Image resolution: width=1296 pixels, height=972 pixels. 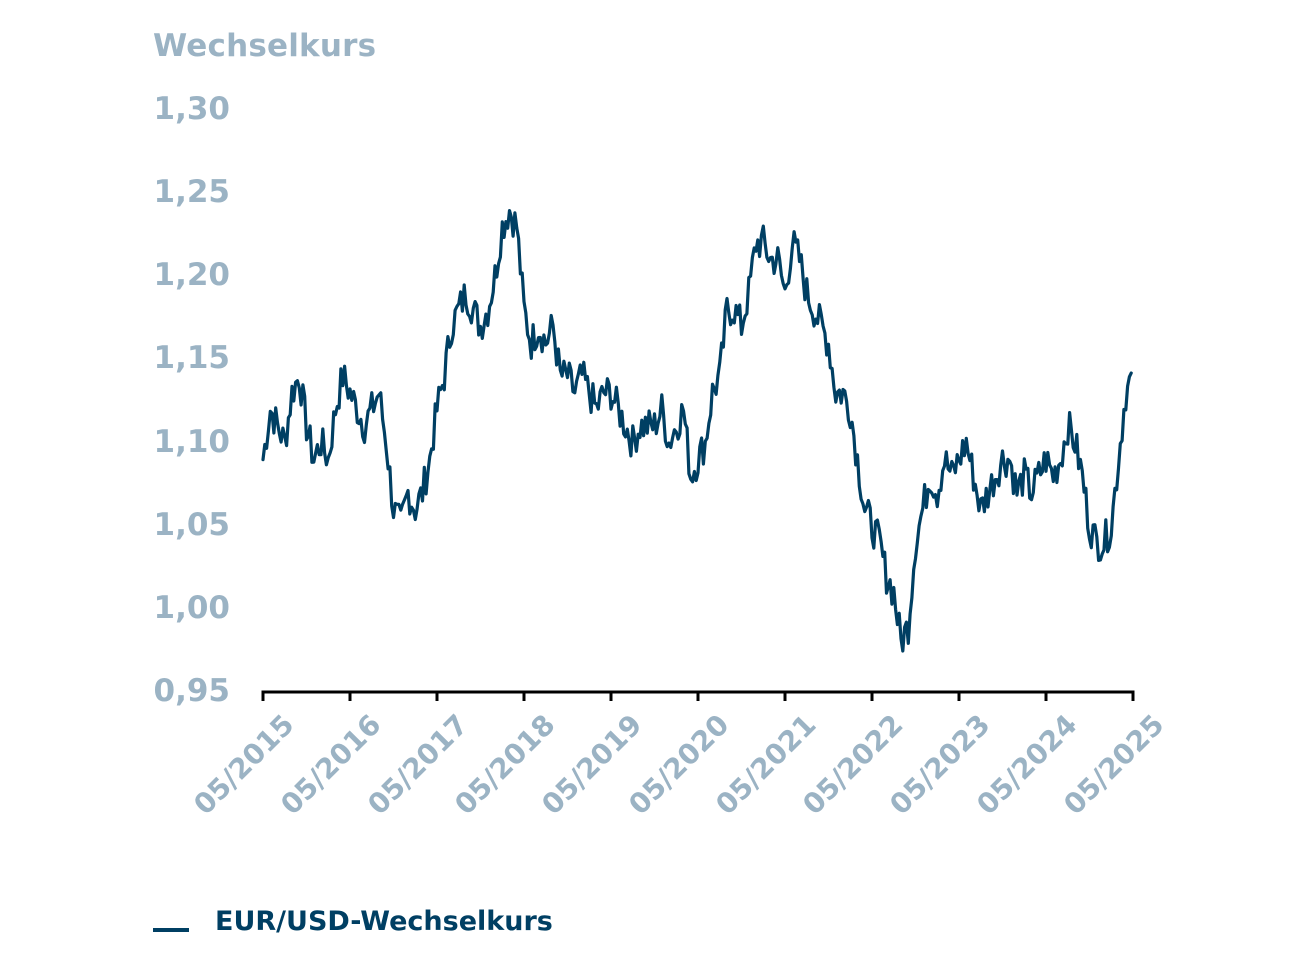 I want to click on y-tick-label: 0,95, so click(x=192, y=691).